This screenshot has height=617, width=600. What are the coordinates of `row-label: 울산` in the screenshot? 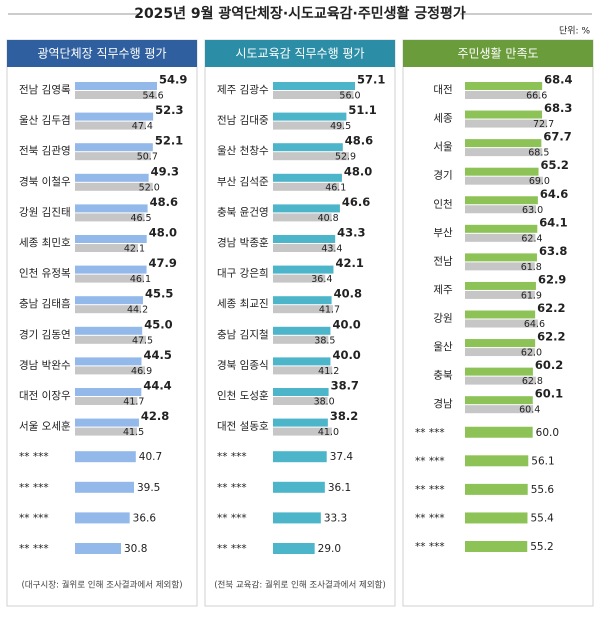 It's located at (443, 347).